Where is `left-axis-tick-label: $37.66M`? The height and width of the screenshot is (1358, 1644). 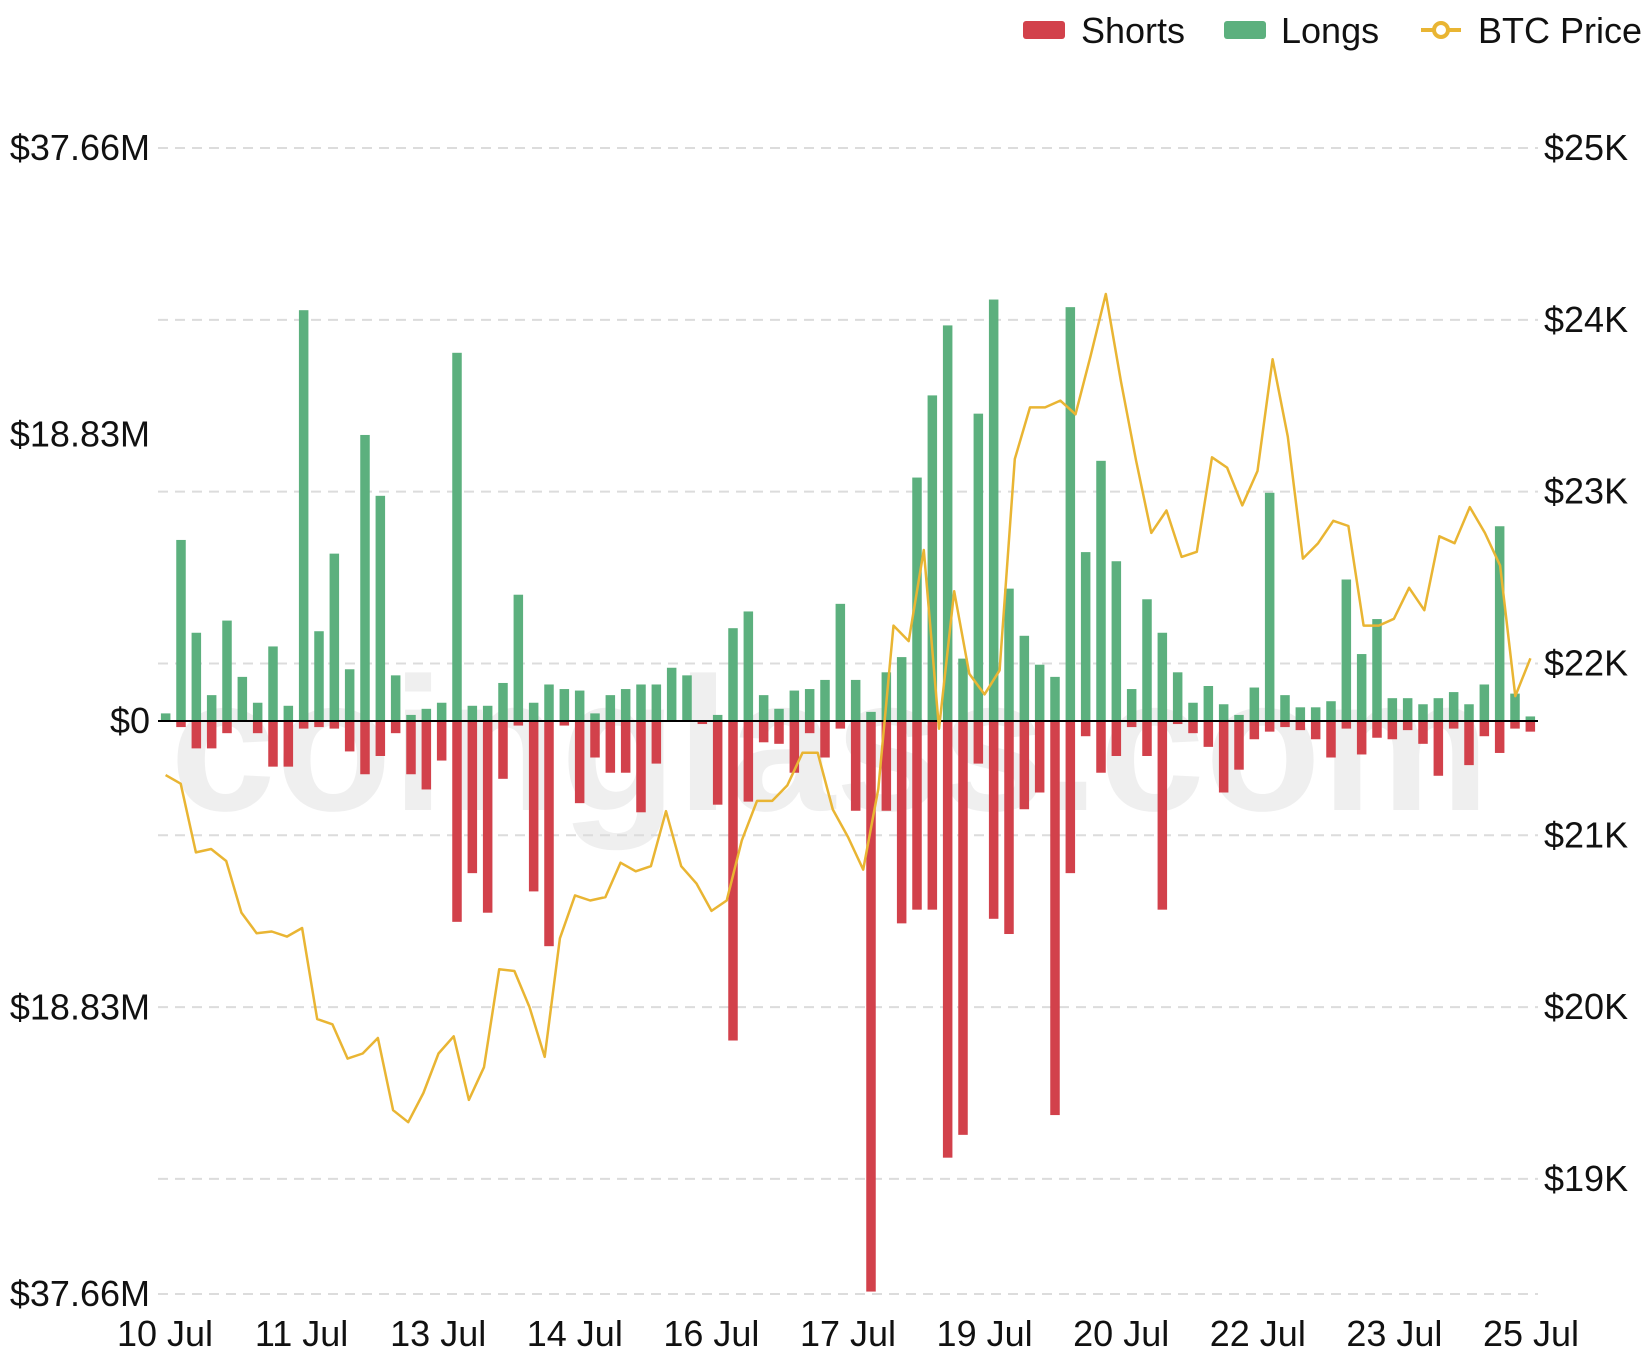
left-axis-tick-label: $37.66M is located at coordinates (80, 1293).